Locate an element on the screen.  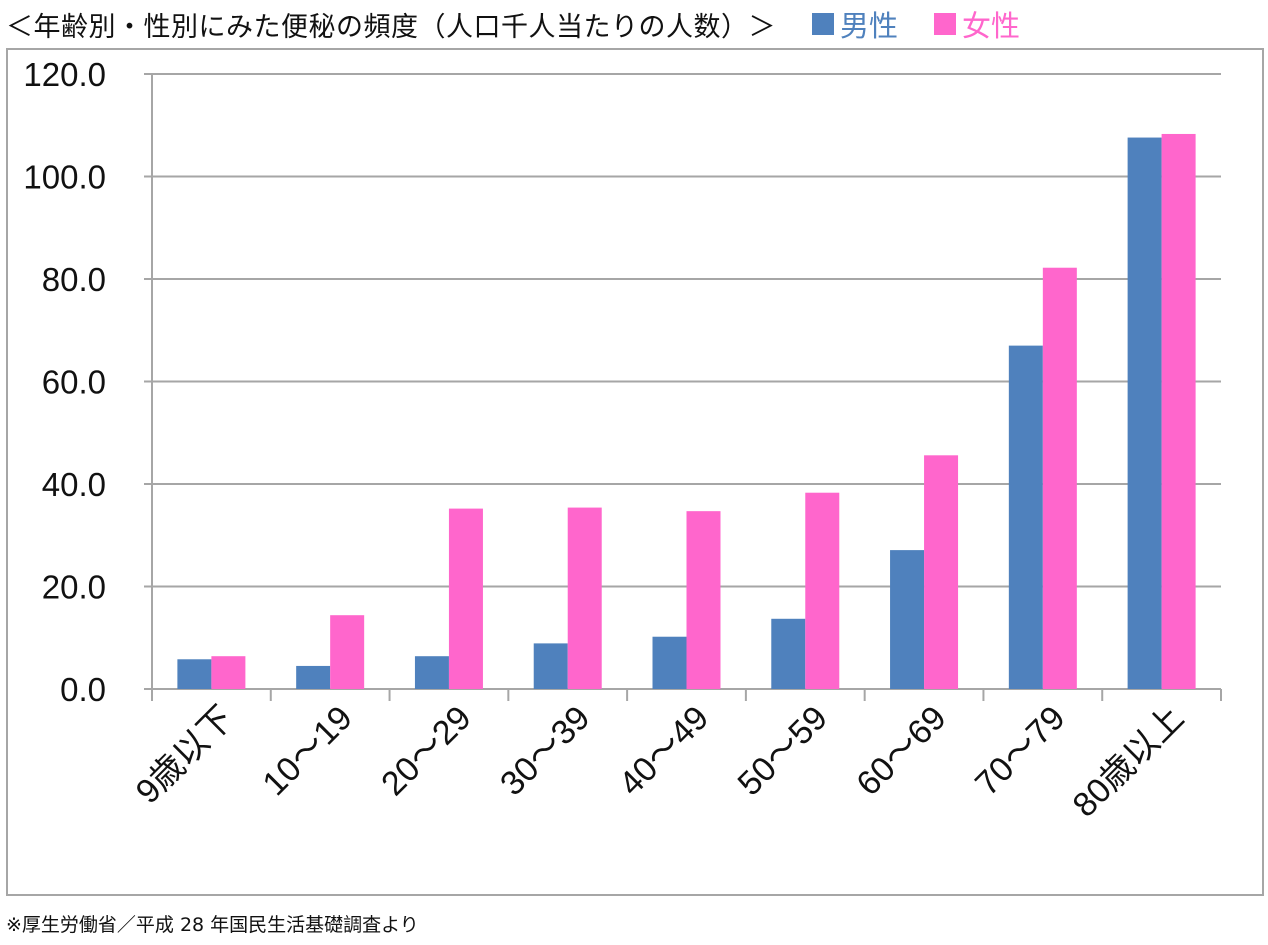
y-tick-label: 120.0 is located at coordinates (64, 74).